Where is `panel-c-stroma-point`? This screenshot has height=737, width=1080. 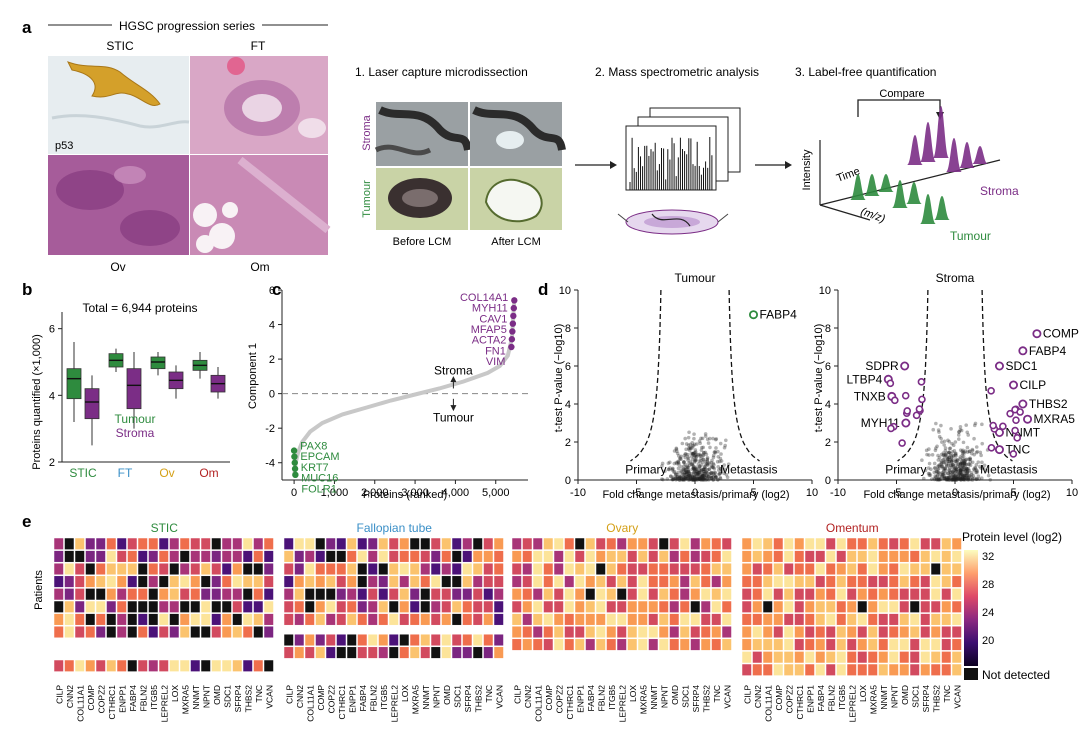
panel-c-stroma-point is located at coordinates (513, 316).